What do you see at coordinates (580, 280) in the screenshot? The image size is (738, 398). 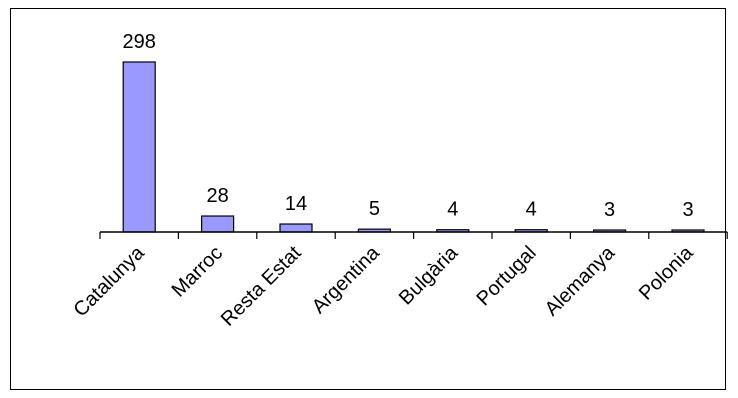 I see `category-label: Alemanya` at bounding box center [580, 280].